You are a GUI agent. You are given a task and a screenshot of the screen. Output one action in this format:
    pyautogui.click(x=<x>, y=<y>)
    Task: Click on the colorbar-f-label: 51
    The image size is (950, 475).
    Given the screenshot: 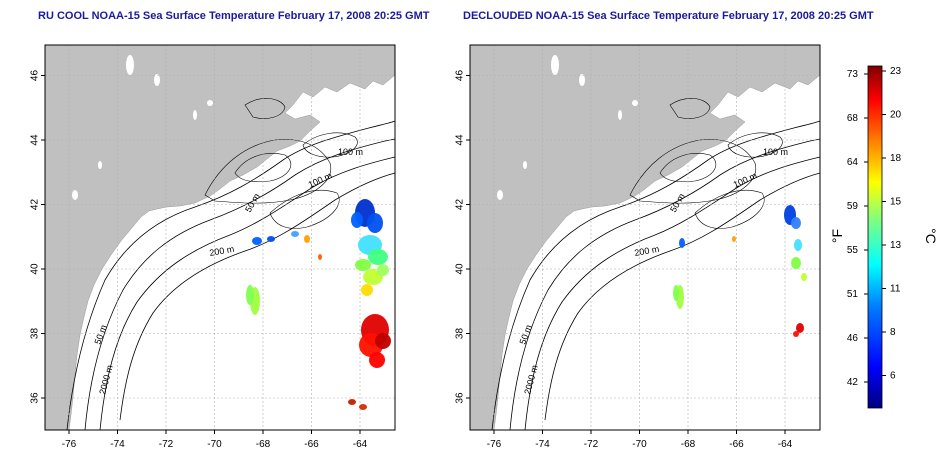 What is the action you would take?
    pyautogui.click(x=853, y=294)
    